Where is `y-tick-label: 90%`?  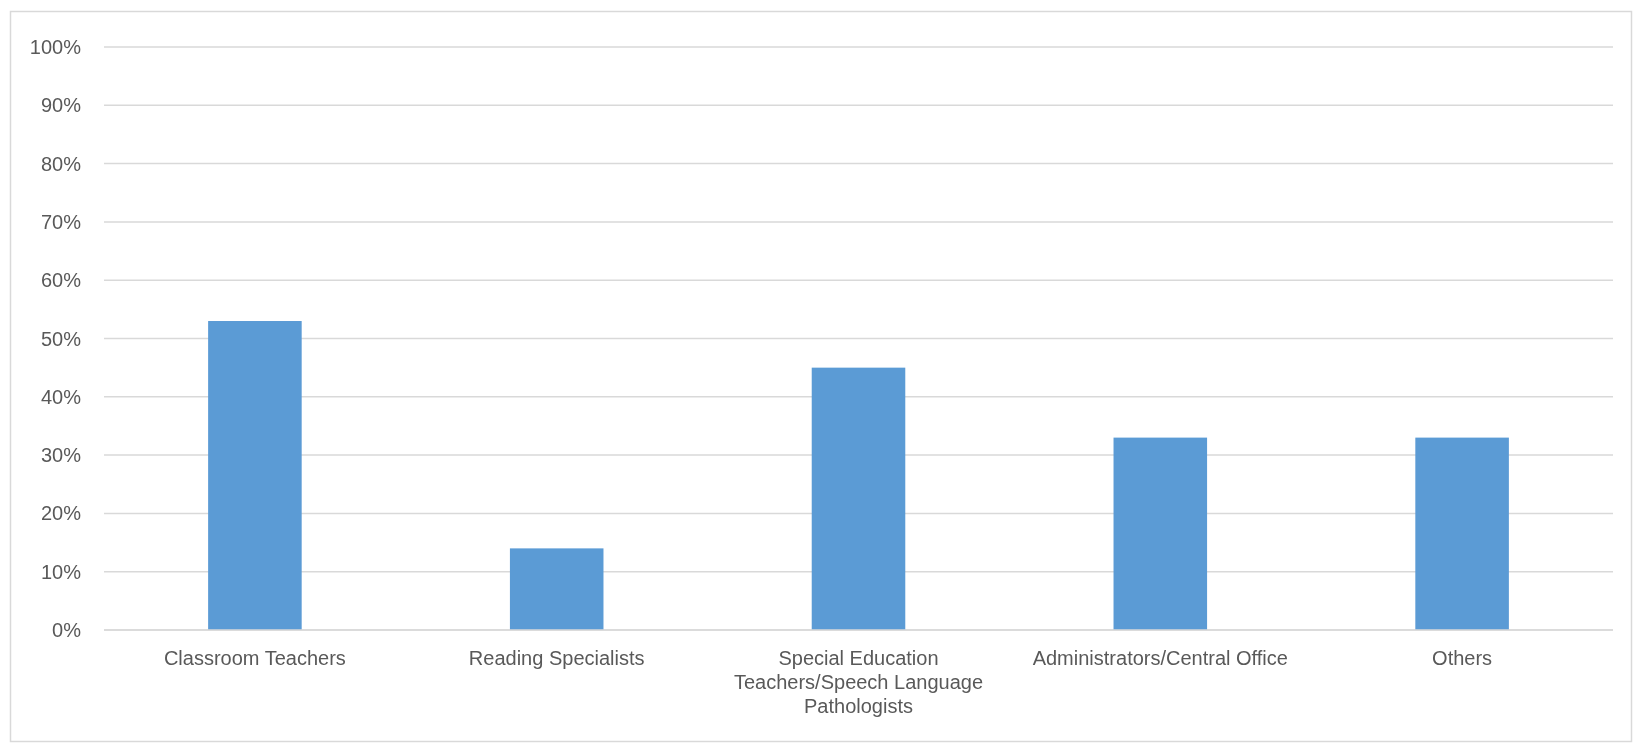
y-tick-label: 90% is located at coordinates (61, 105).